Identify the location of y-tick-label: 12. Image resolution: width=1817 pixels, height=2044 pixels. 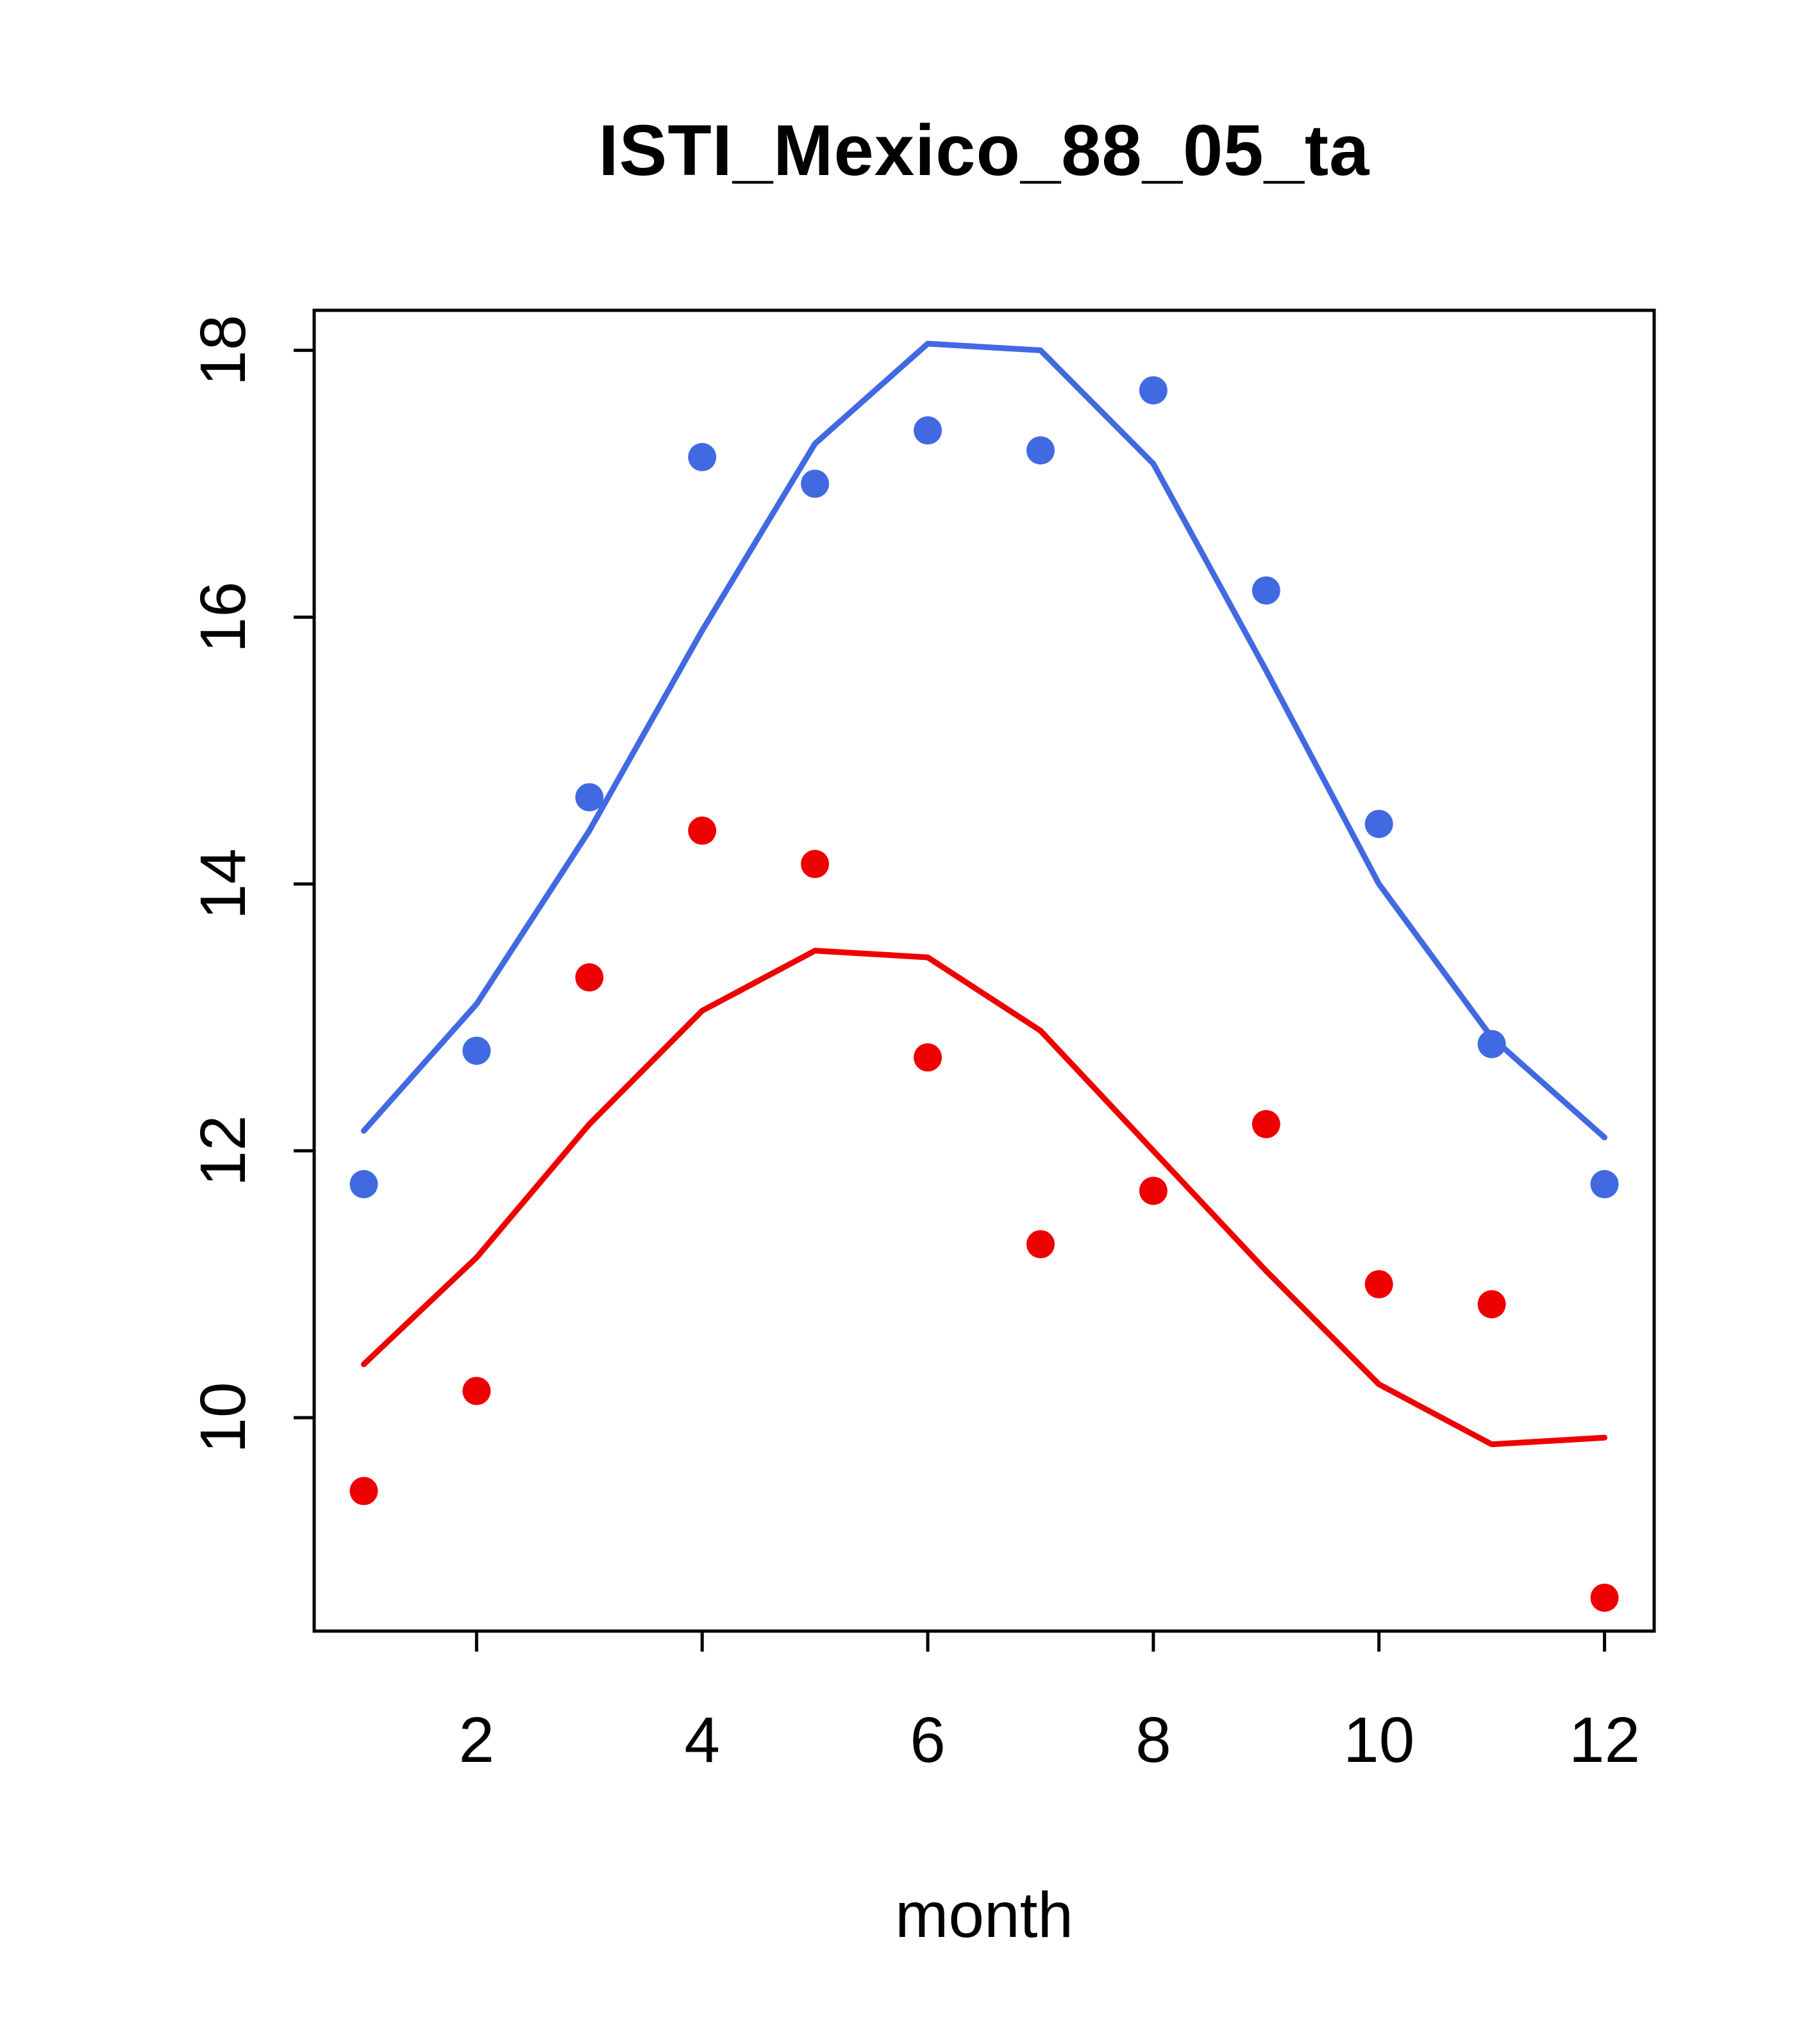
(223, 1150).